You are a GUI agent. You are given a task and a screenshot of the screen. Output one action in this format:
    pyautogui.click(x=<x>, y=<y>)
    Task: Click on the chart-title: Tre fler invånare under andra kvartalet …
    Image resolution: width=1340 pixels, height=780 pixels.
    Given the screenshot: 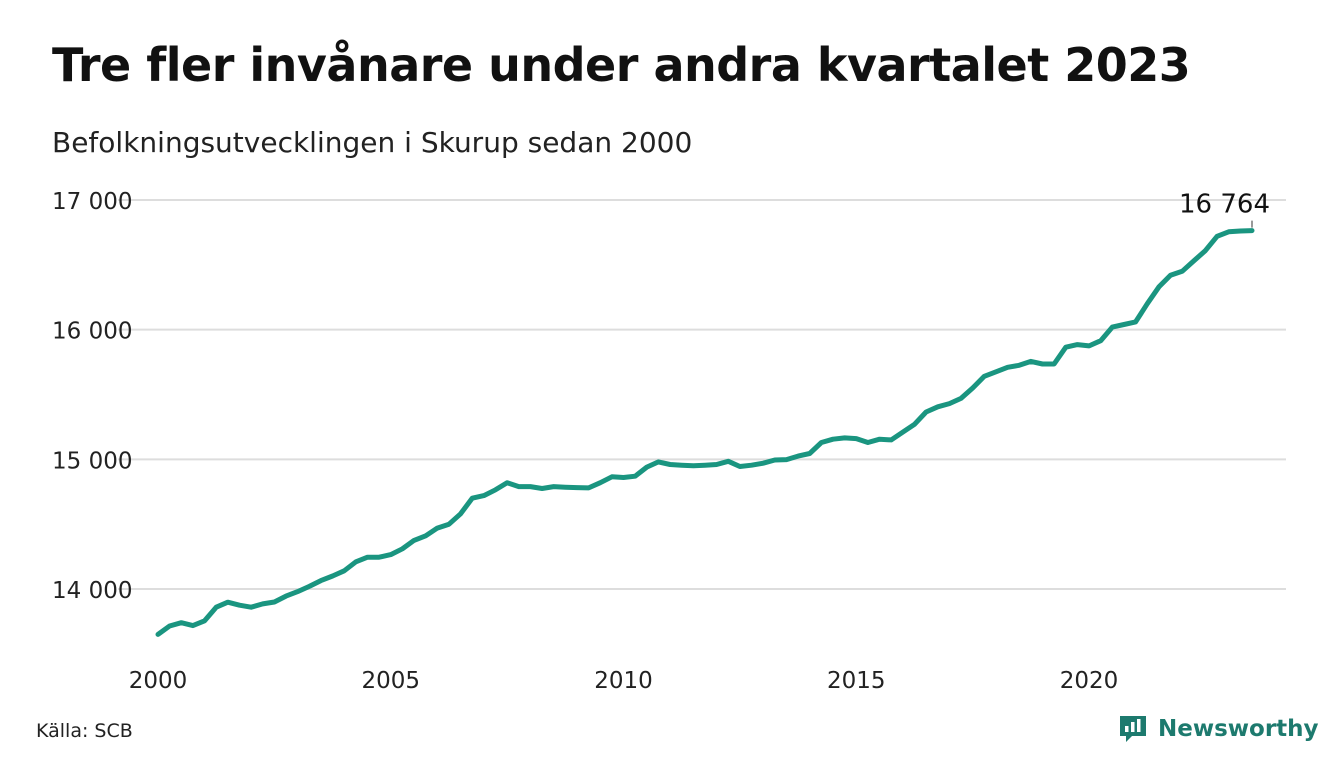 What is the action you would take?
    pyautogui.click(x=621, y=65)
    